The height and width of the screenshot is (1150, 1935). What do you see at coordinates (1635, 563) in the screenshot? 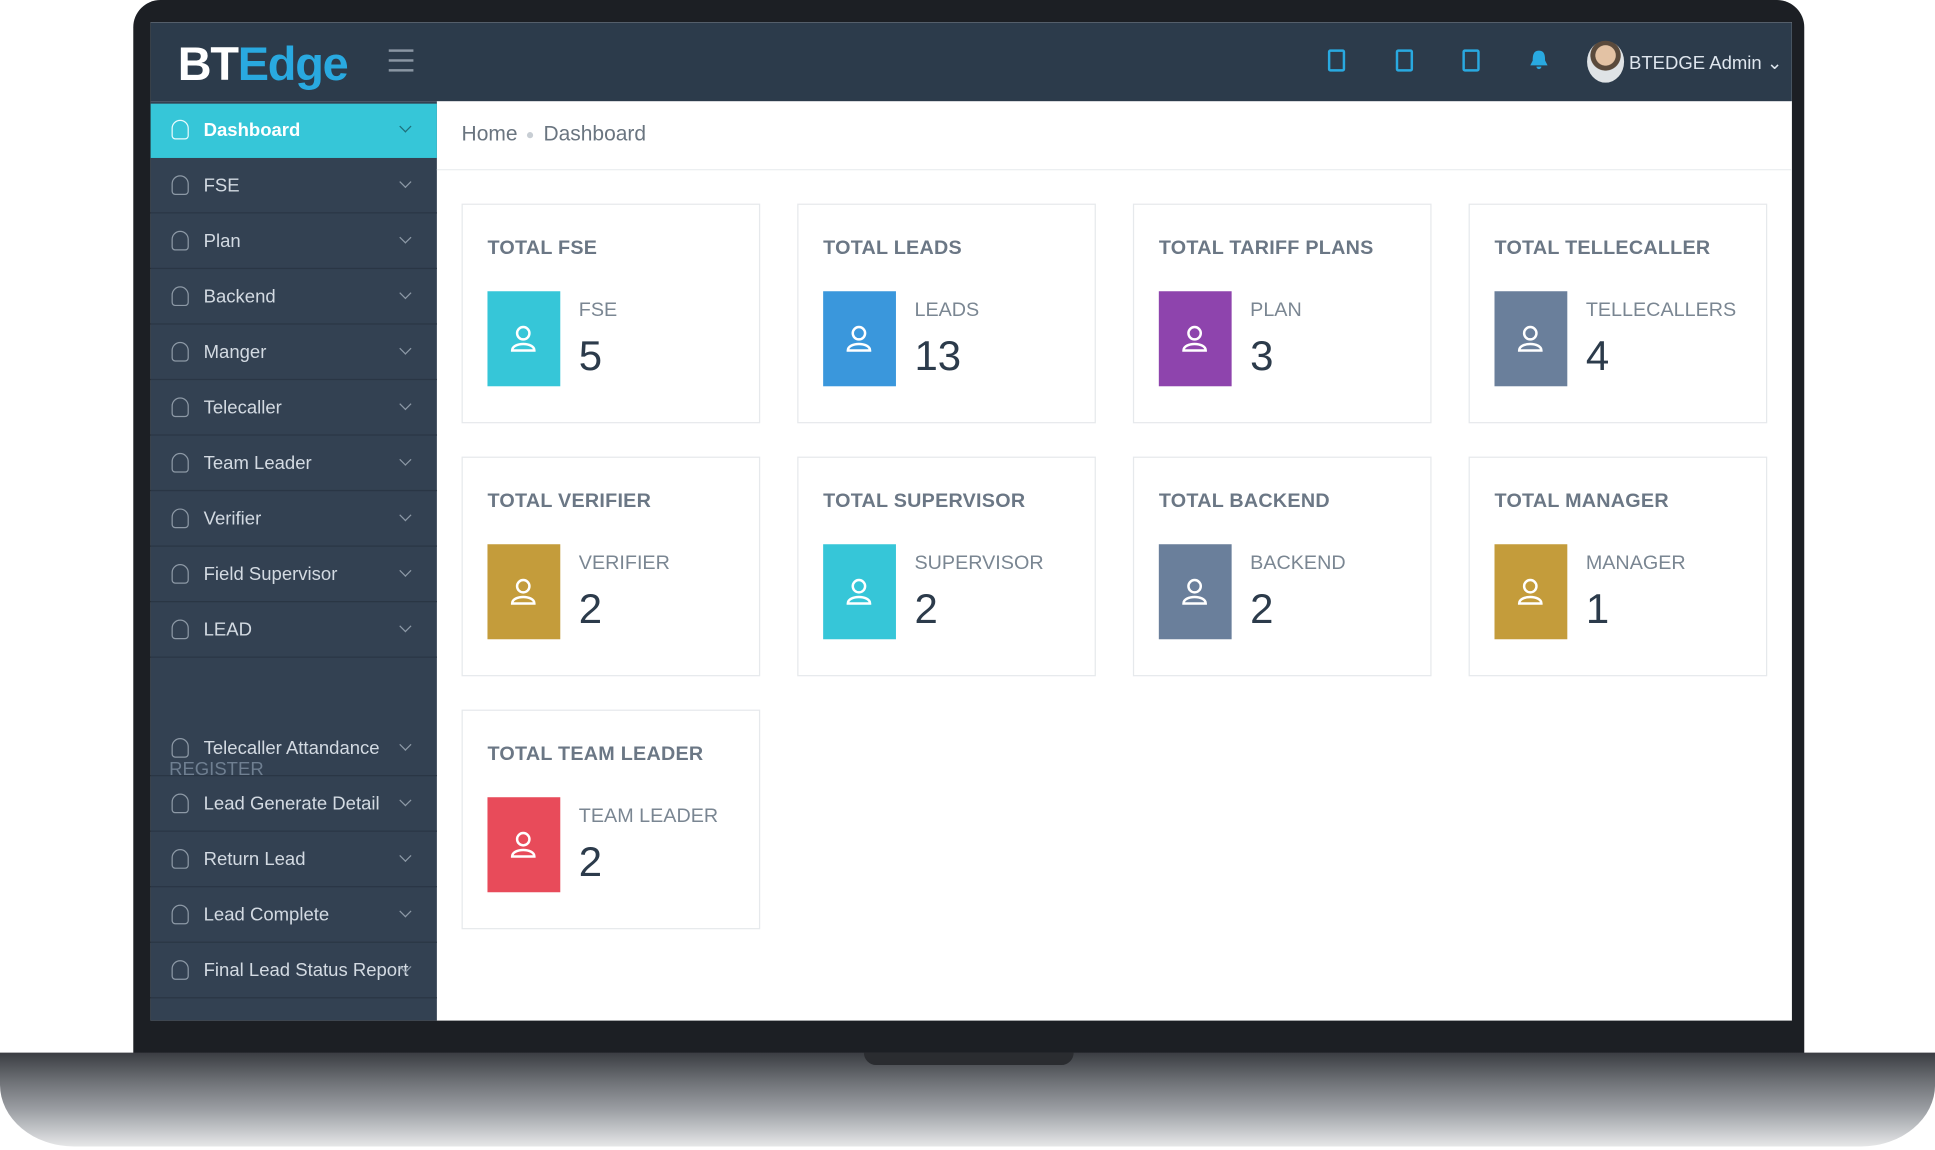
I see `card-label: MANAGER` at bounding box center [1635, 563].